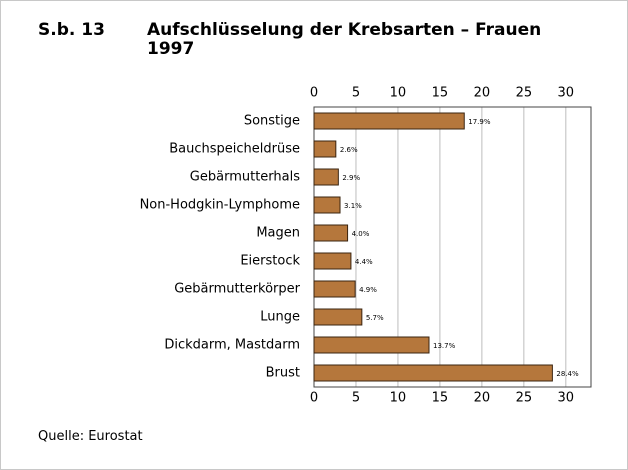  I want to click on source: Quelle: Eurostat, so click(90, 436).